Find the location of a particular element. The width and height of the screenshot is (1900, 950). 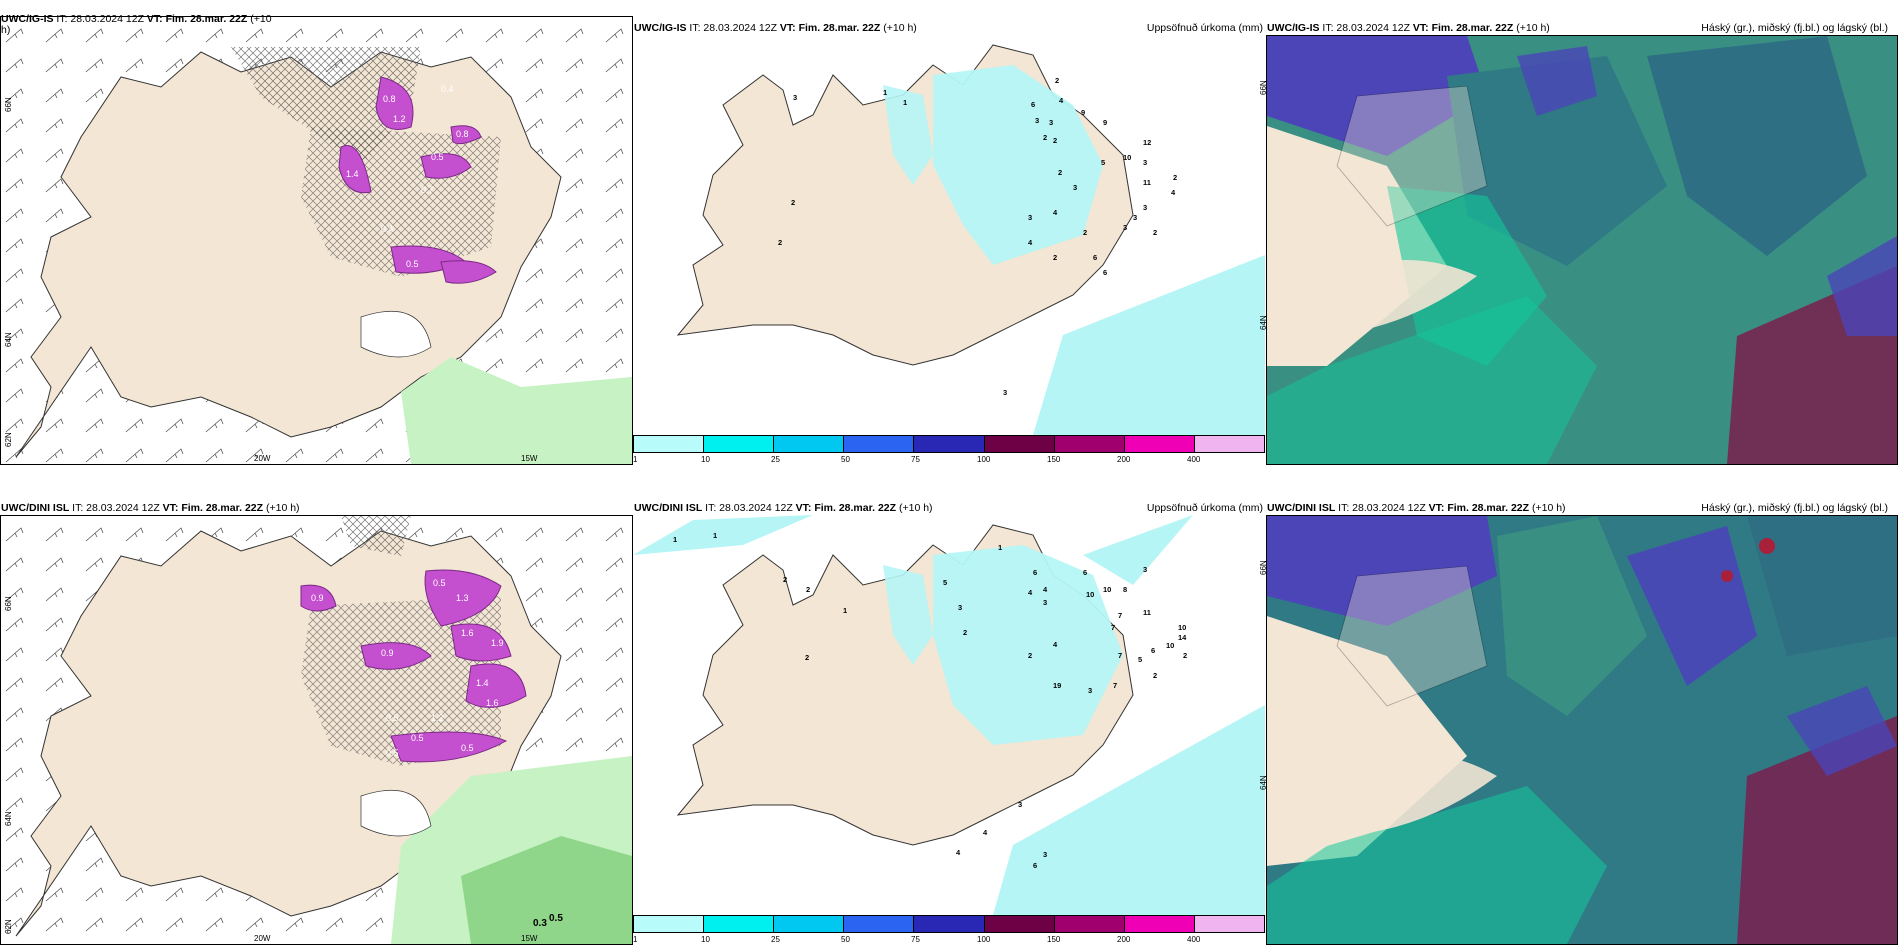

svg-text: 1.9 is located at coordinates (497, 643).